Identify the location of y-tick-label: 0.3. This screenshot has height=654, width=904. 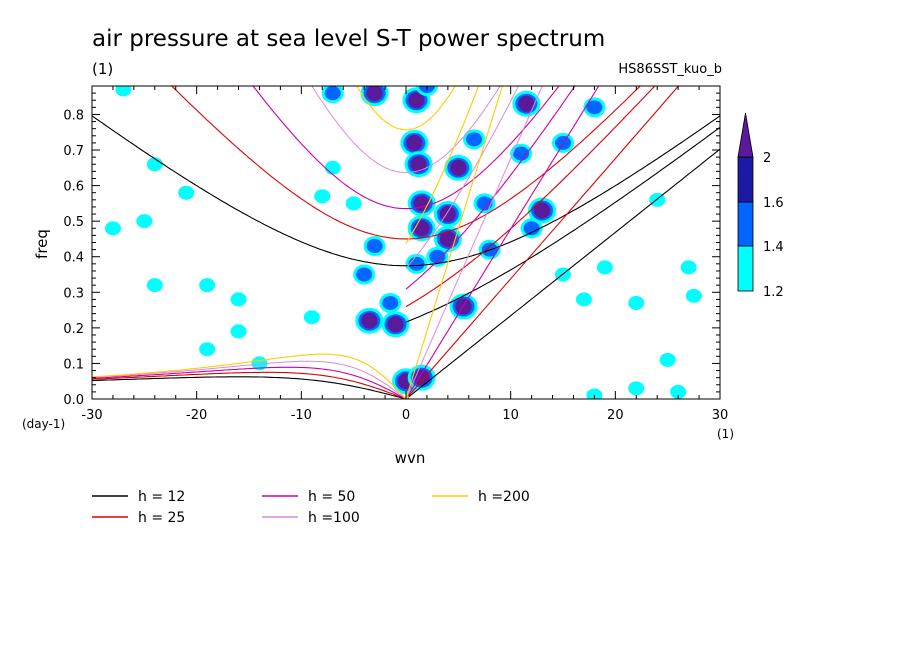
(73, 293).